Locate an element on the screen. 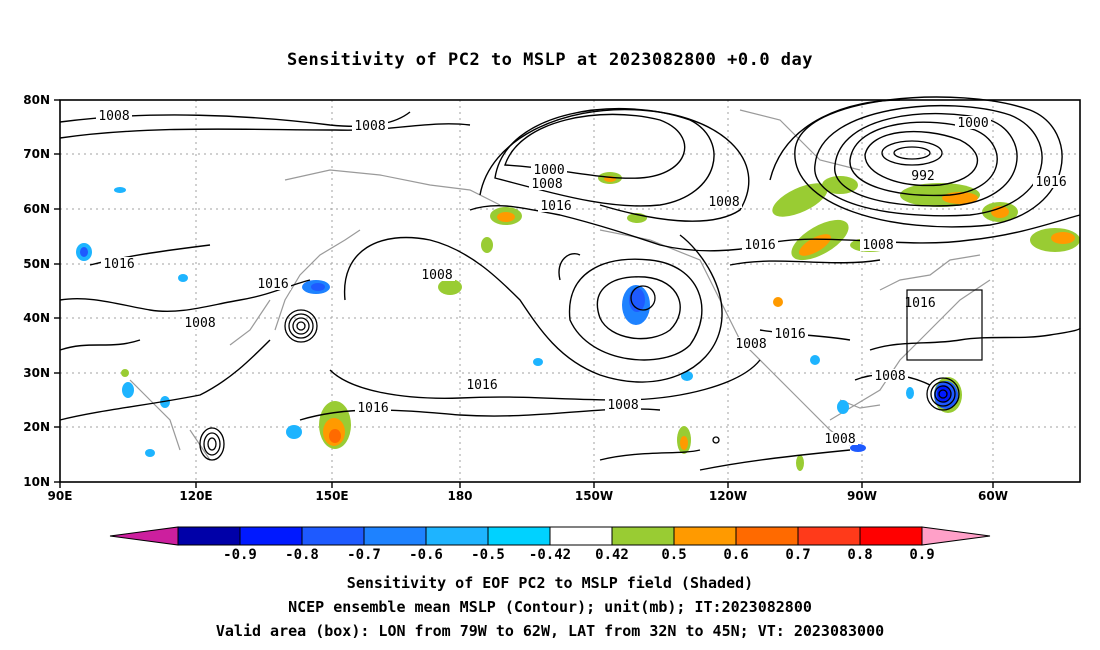 Image resolution: width=1100 pixels, height=650 pixels. colorbar-tick-label: 0.9 is located at coordinates (921, 555).